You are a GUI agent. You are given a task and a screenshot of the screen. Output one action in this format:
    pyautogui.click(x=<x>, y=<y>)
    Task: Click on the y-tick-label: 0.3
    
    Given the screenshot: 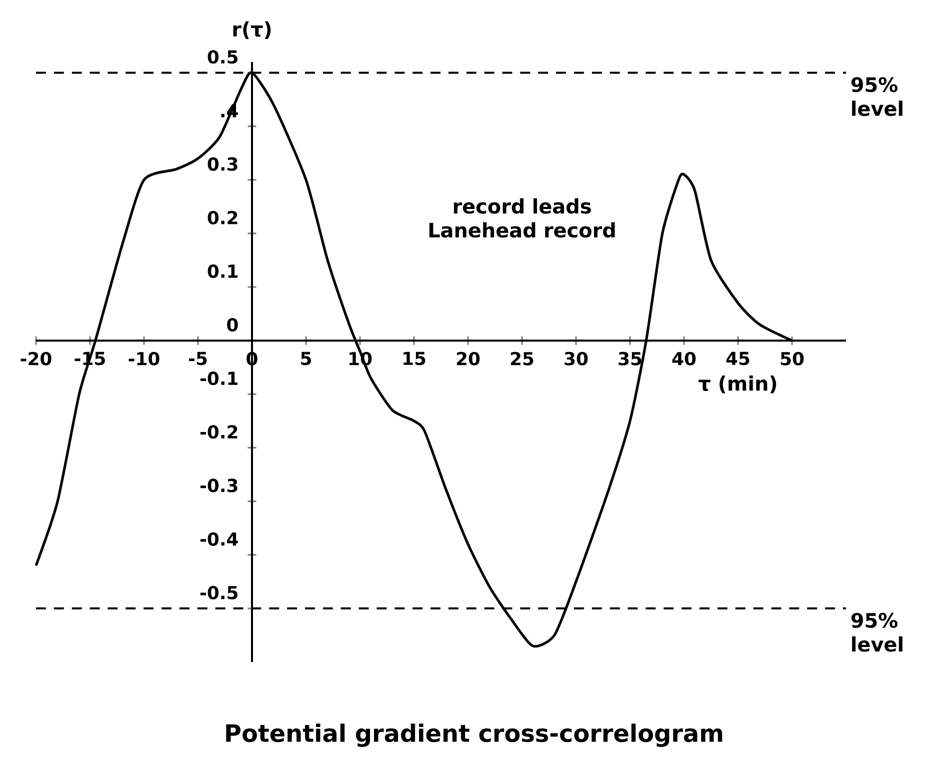 What is the action you would take?
    pyautogui.click(x=223, y=164)
    